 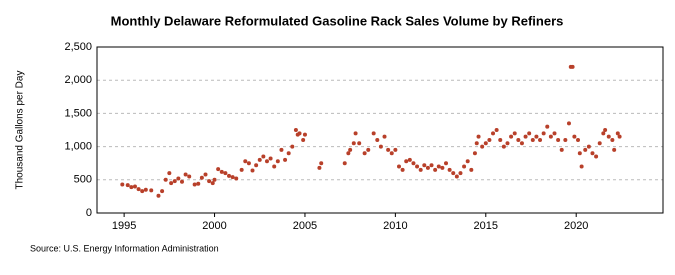 I want to click on y-tick-label: 500, so click(x=83, y=180).